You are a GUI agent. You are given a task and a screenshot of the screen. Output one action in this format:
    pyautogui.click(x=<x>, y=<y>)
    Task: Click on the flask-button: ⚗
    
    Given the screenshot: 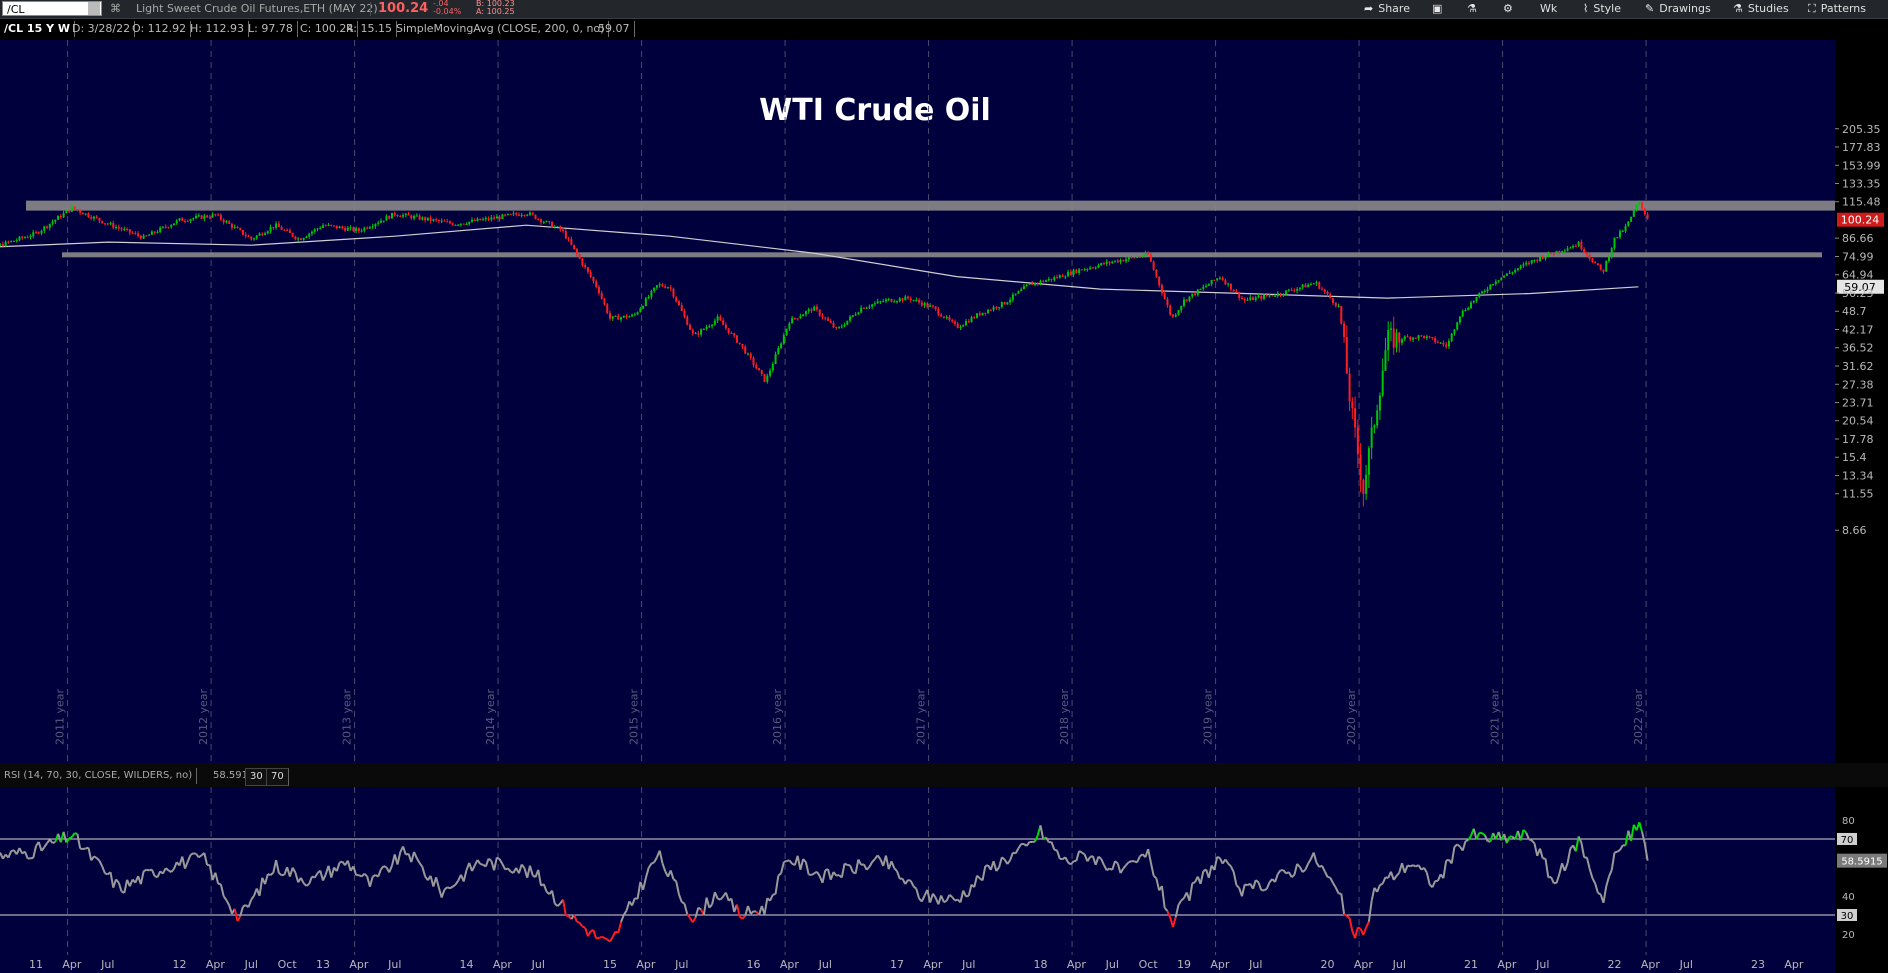 What is the action you would take?
    pyautogui.click(x=1474, y=9)
    